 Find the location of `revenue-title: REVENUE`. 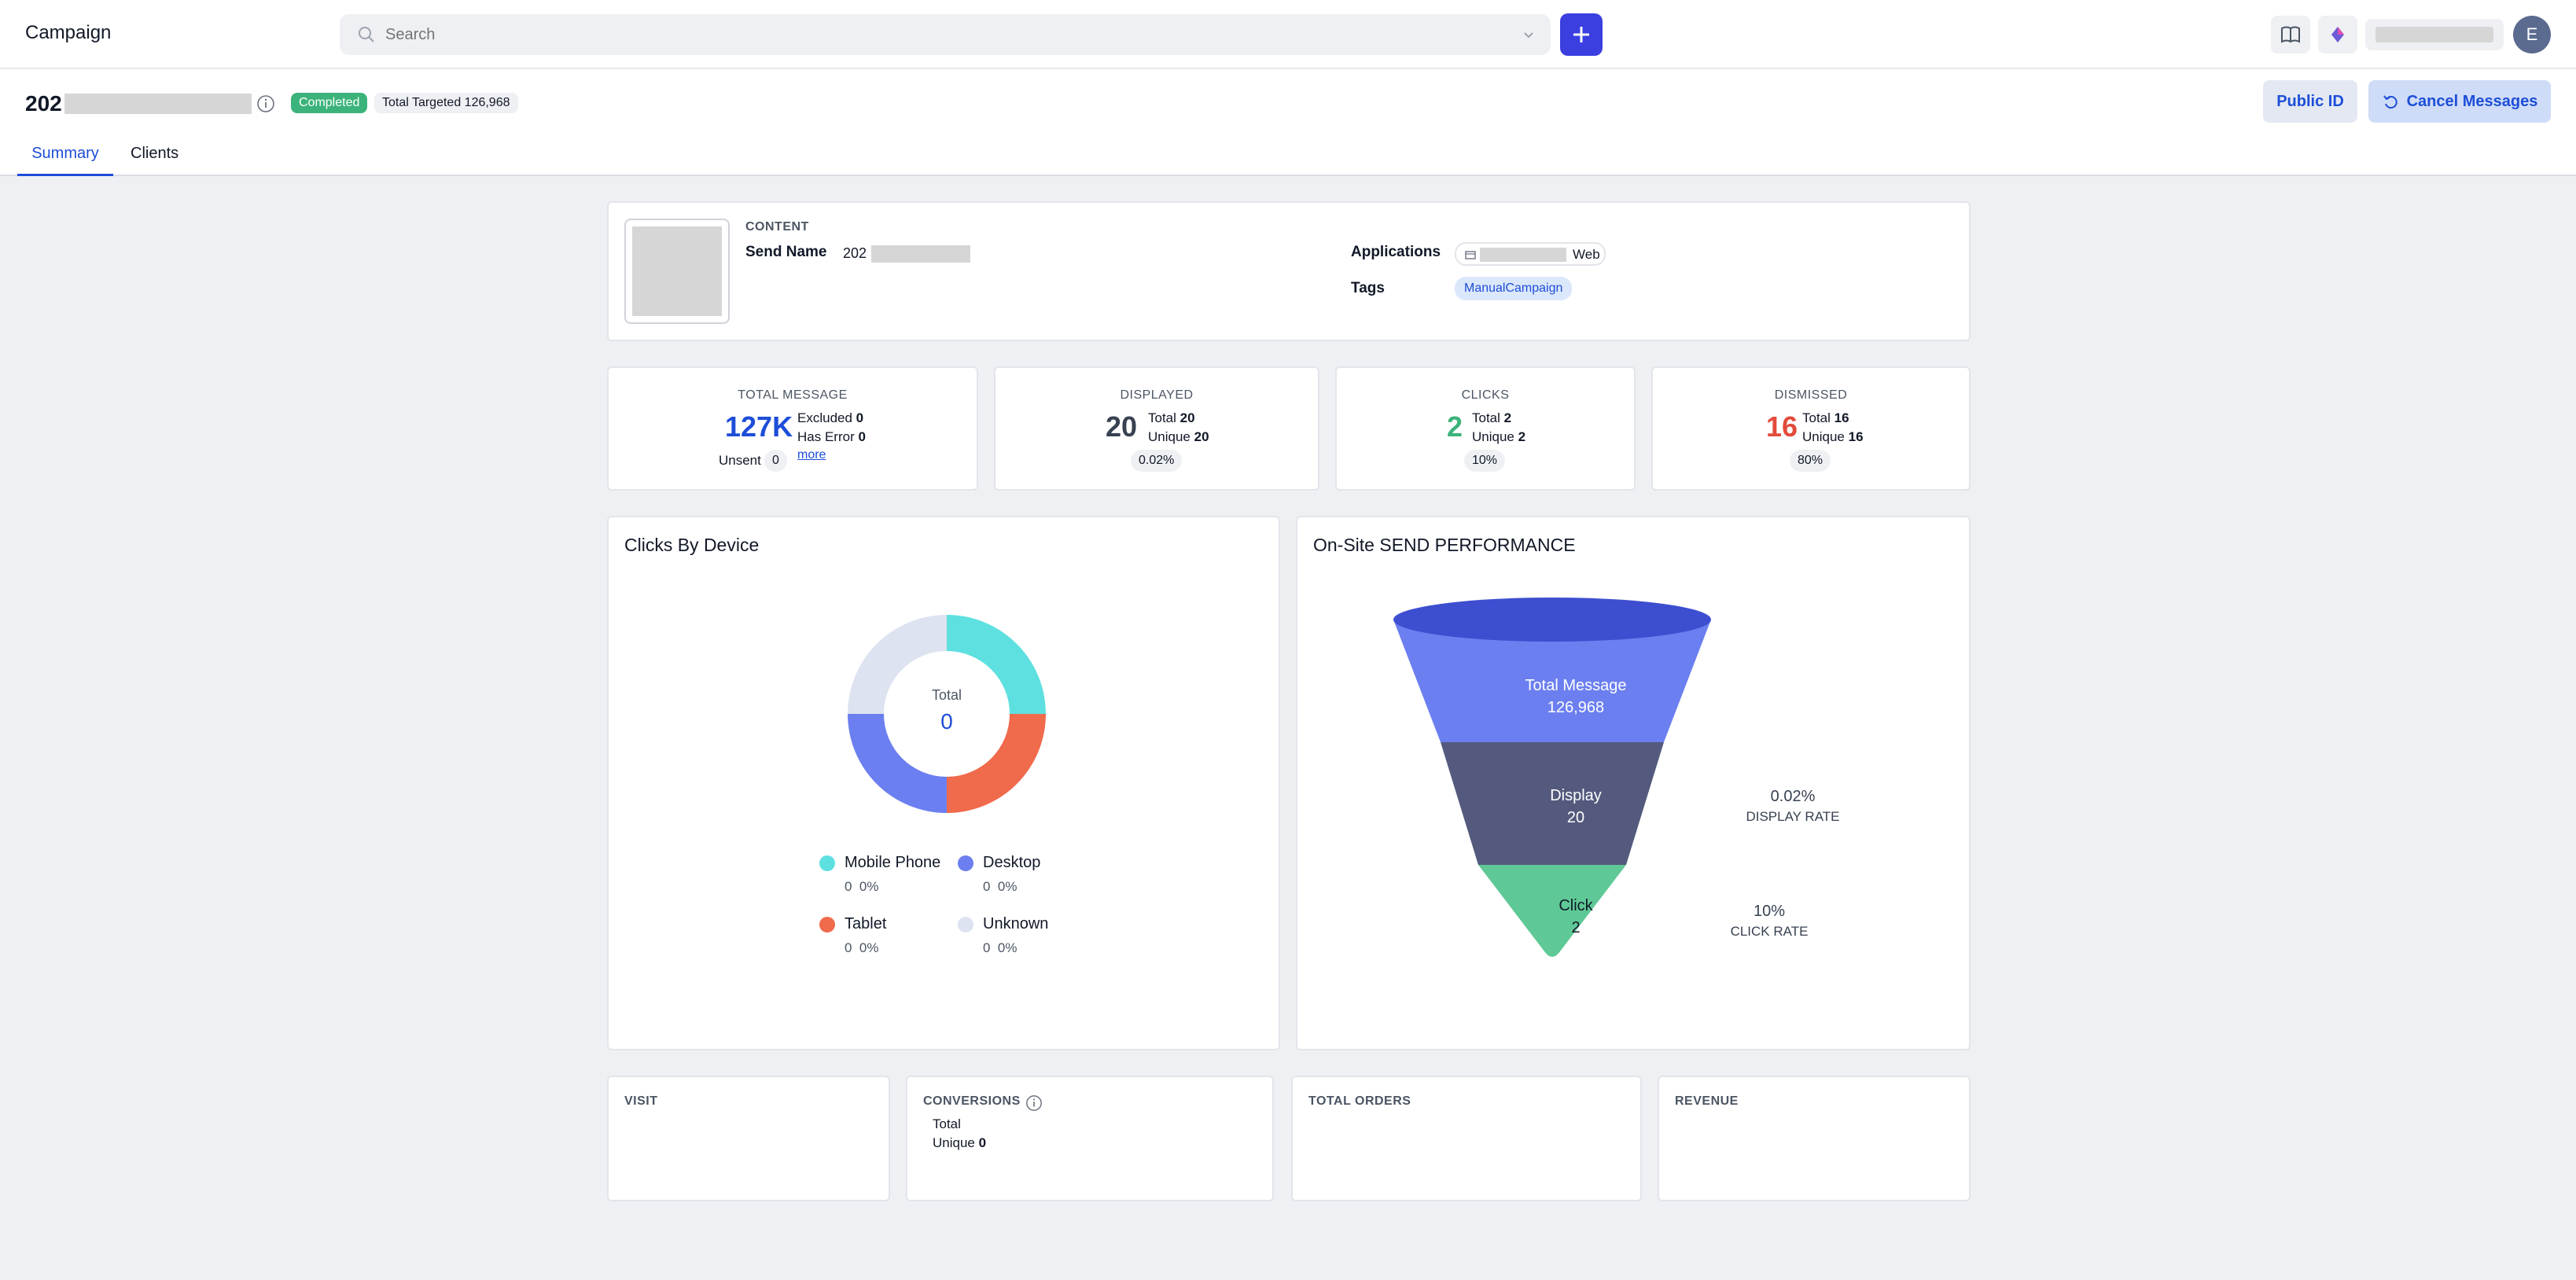

revenue-title: REVENUE is located at coordinates (1707, 1101).